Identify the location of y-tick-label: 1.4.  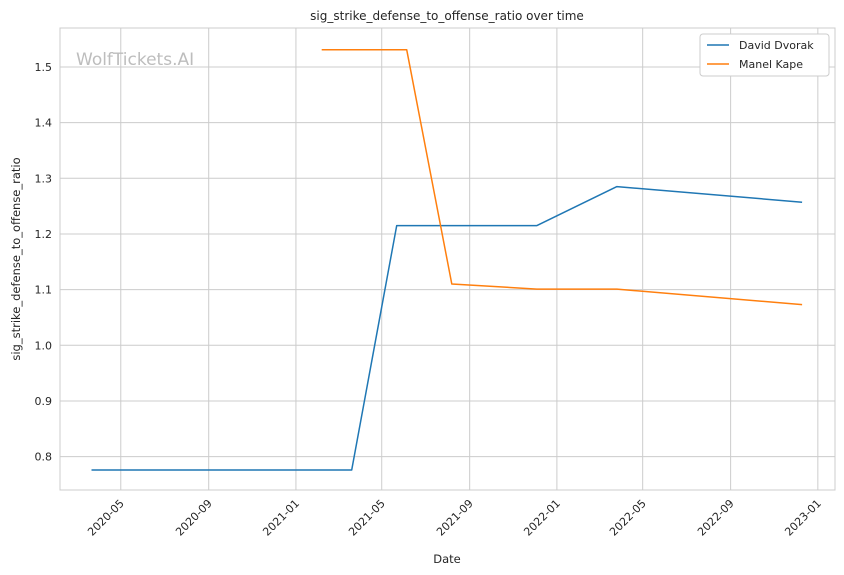
(44, 123).